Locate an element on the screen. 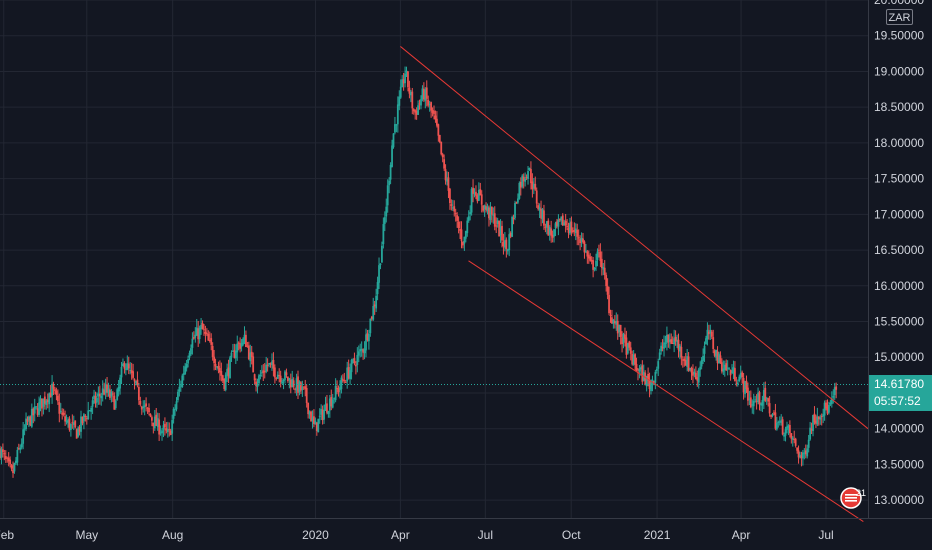 The image size is (932, 550). earnings-flag-icon is located at coordinates (852, 498).